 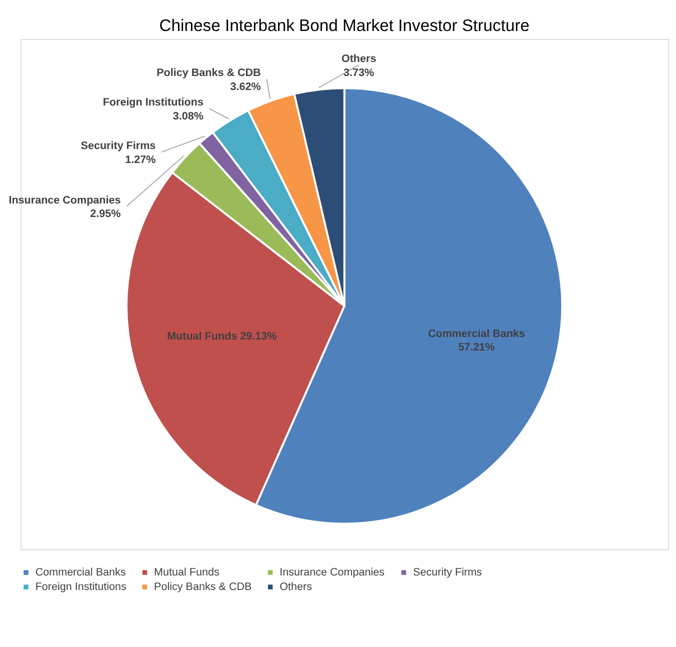 I want to click on slice-label: Insurance Companies, so click(x=64, y=200).